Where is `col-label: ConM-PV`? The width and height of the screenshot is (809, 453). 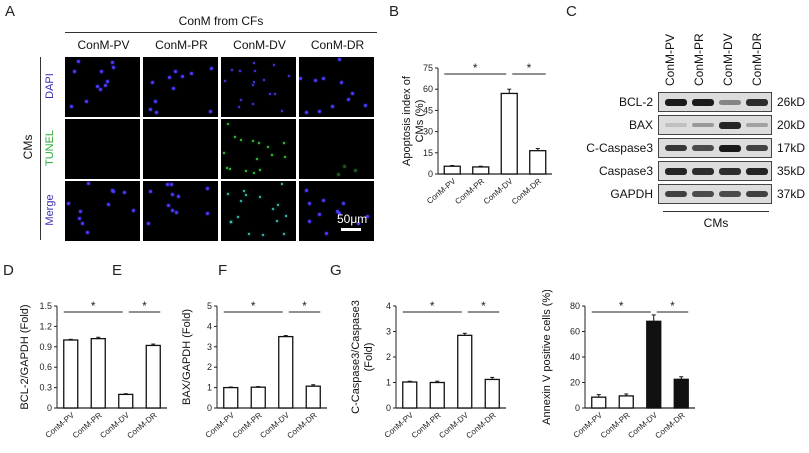 col-label: ConM-PV is located at coordinates (103, 45).